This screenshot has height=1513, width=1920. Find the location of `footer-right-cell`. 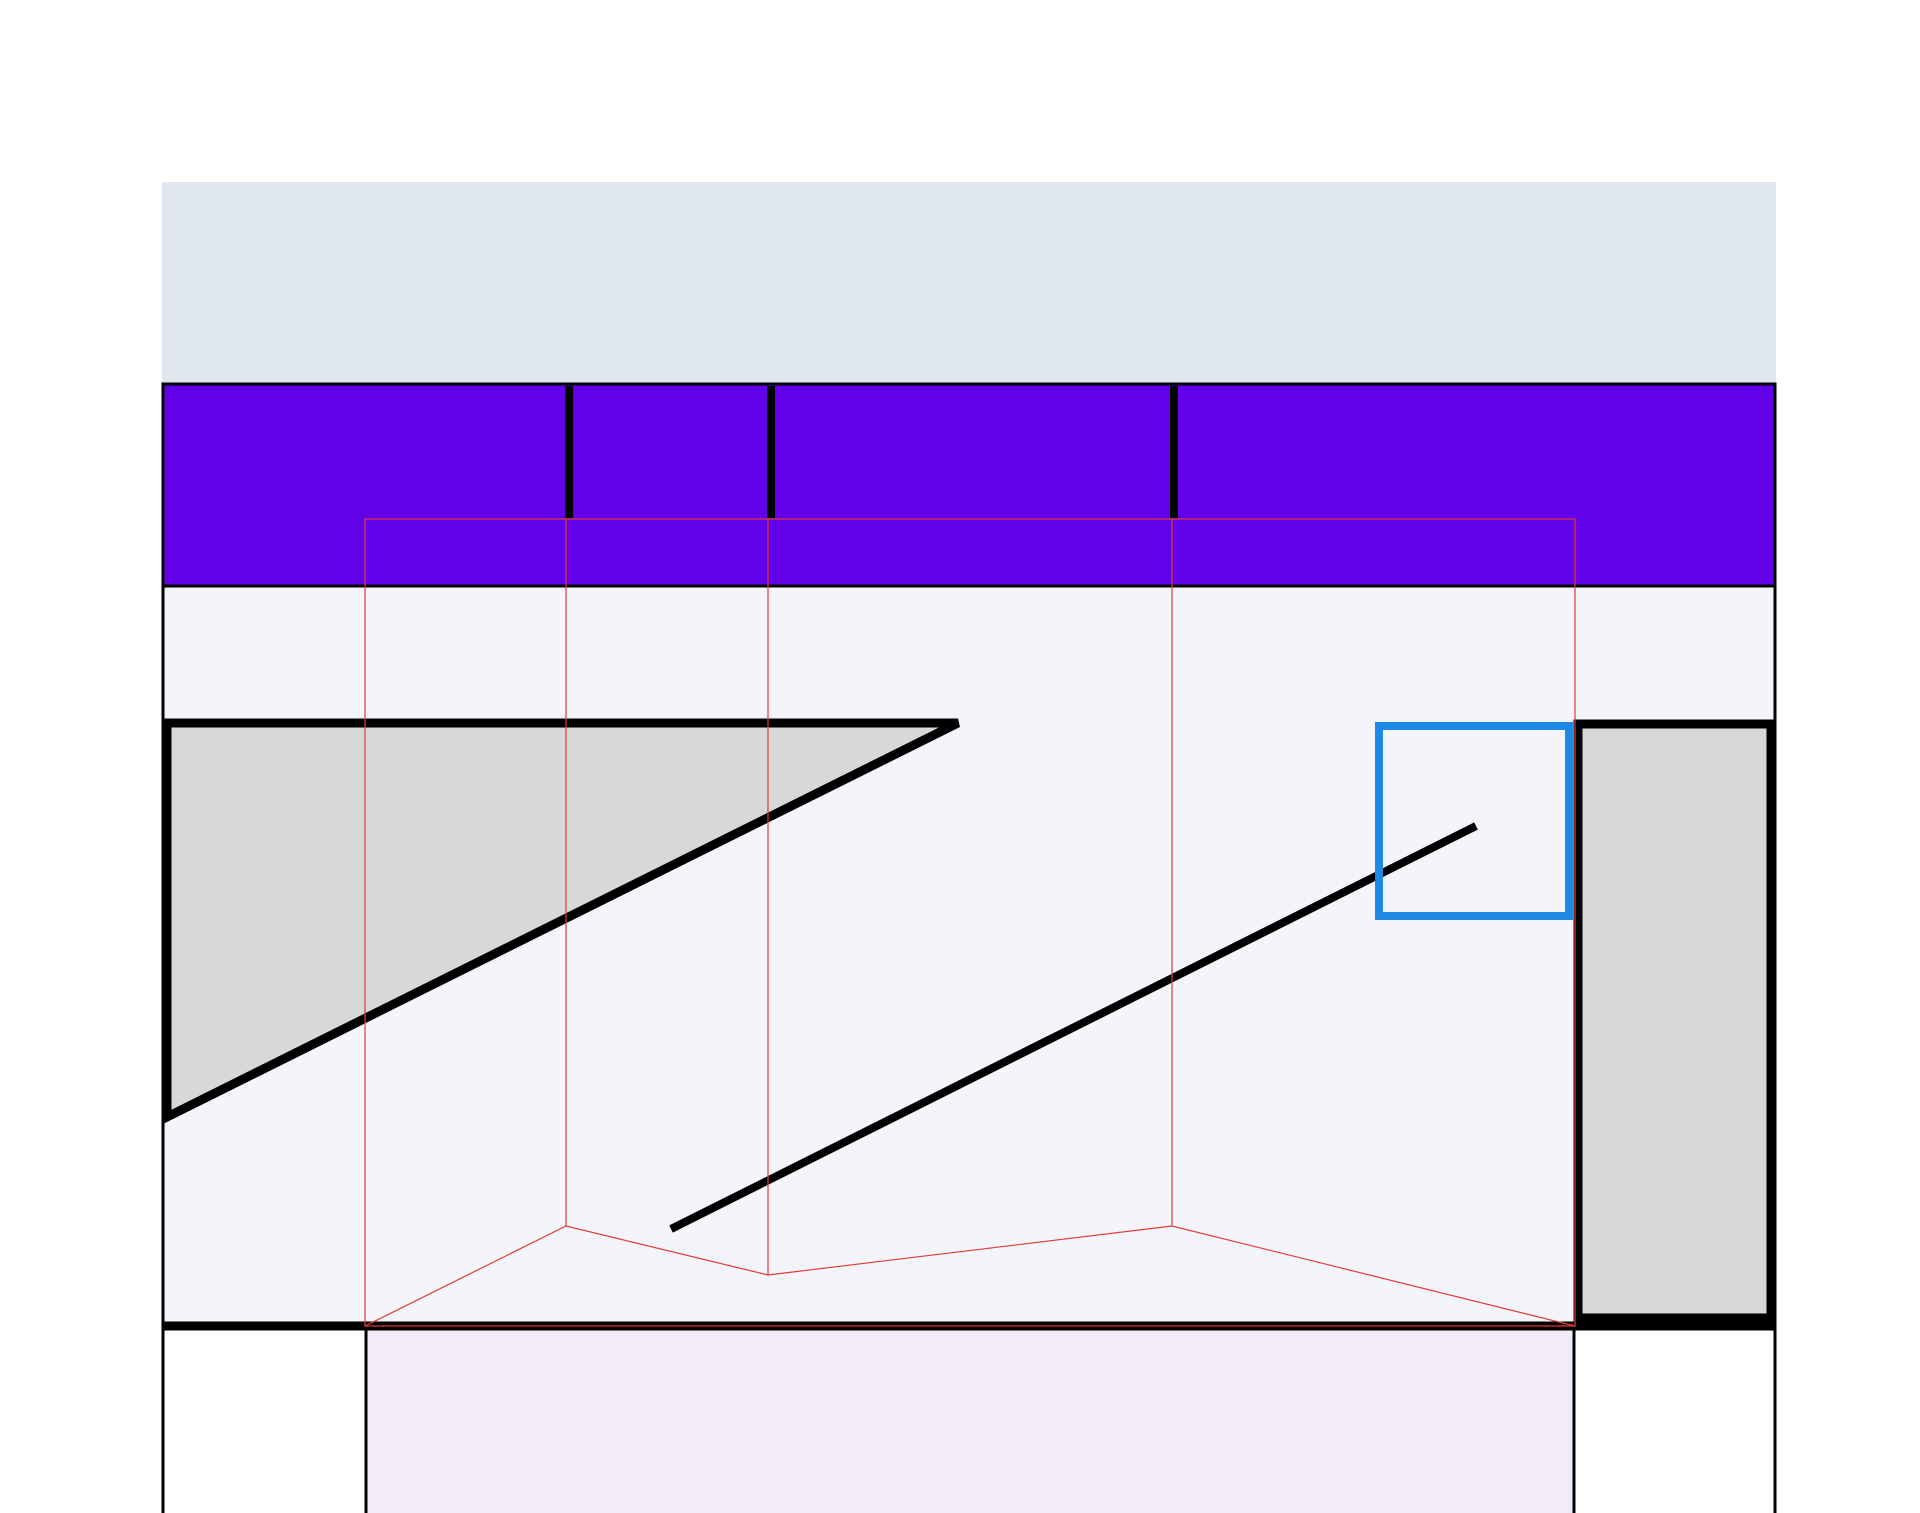

footer-right-cell is located at coordinates (1674, 1419).